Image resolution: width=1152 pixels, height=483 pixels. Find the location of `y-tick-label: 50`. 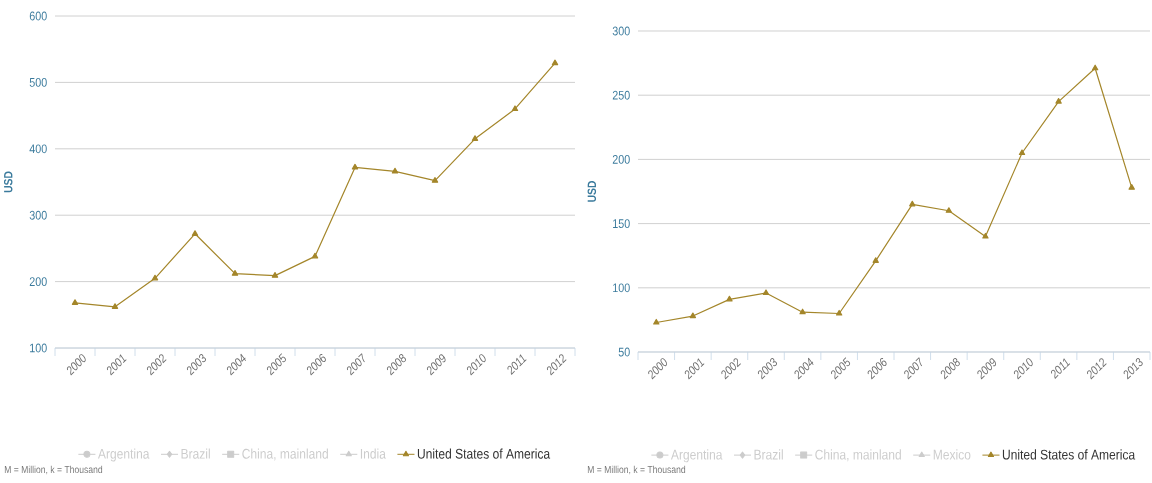

y-tick-label: 50 is located at coordinates (624, 352).